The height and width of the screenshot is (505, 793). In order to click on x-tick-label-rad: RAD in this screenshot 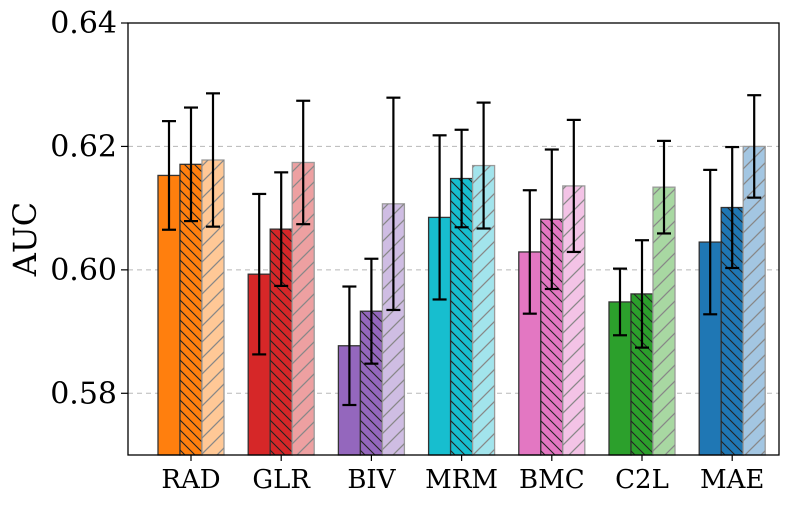, I will do `click(190, 480)`.